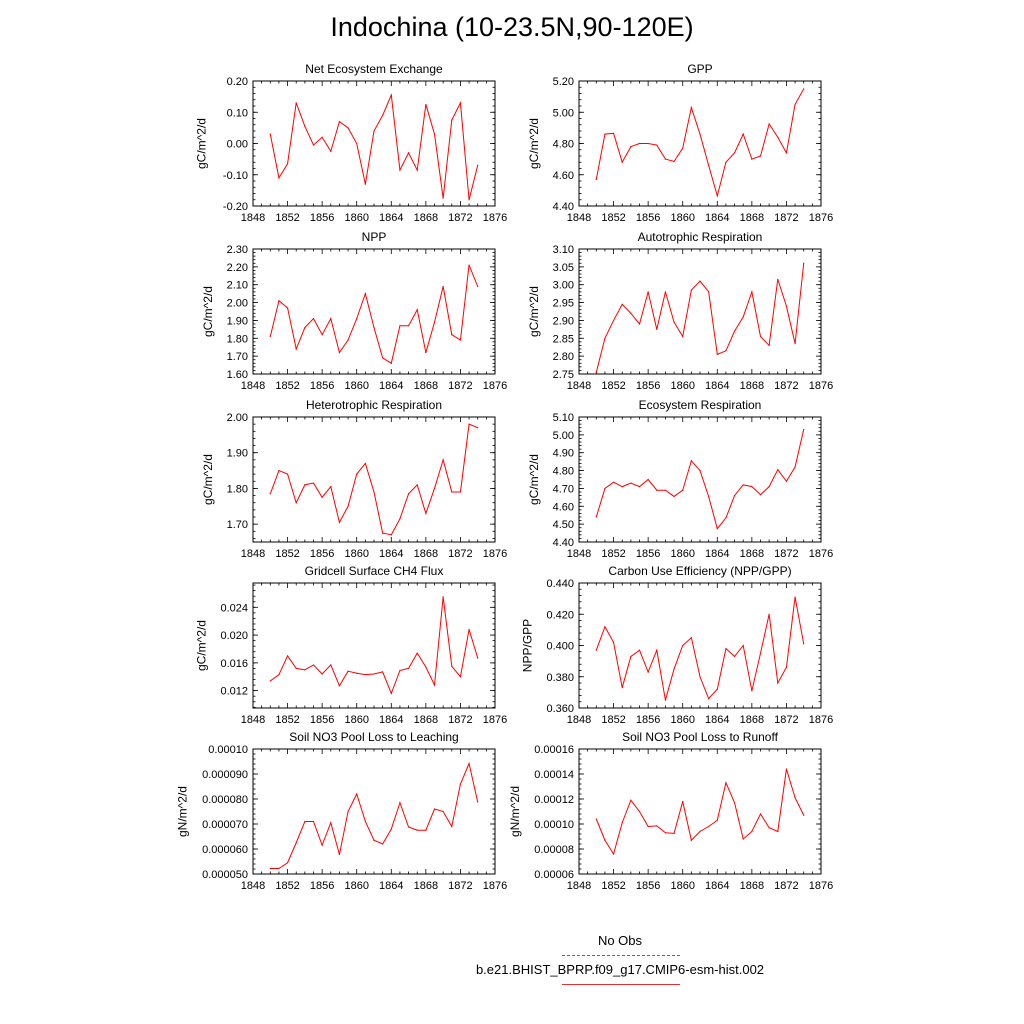 The height and width of the screenshot is (1024, 1024). Describe the element at coordinates (234, 636) in the screenshot. I see `y-tick-label: 0.020` at that location.